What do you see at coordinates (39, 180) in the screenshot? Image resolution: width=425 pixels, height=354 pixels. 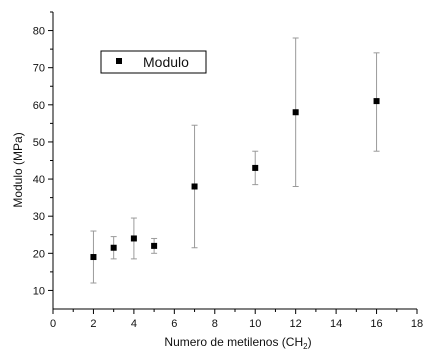 I see `y-tick-label: 40` at bounding box center [39, 180].